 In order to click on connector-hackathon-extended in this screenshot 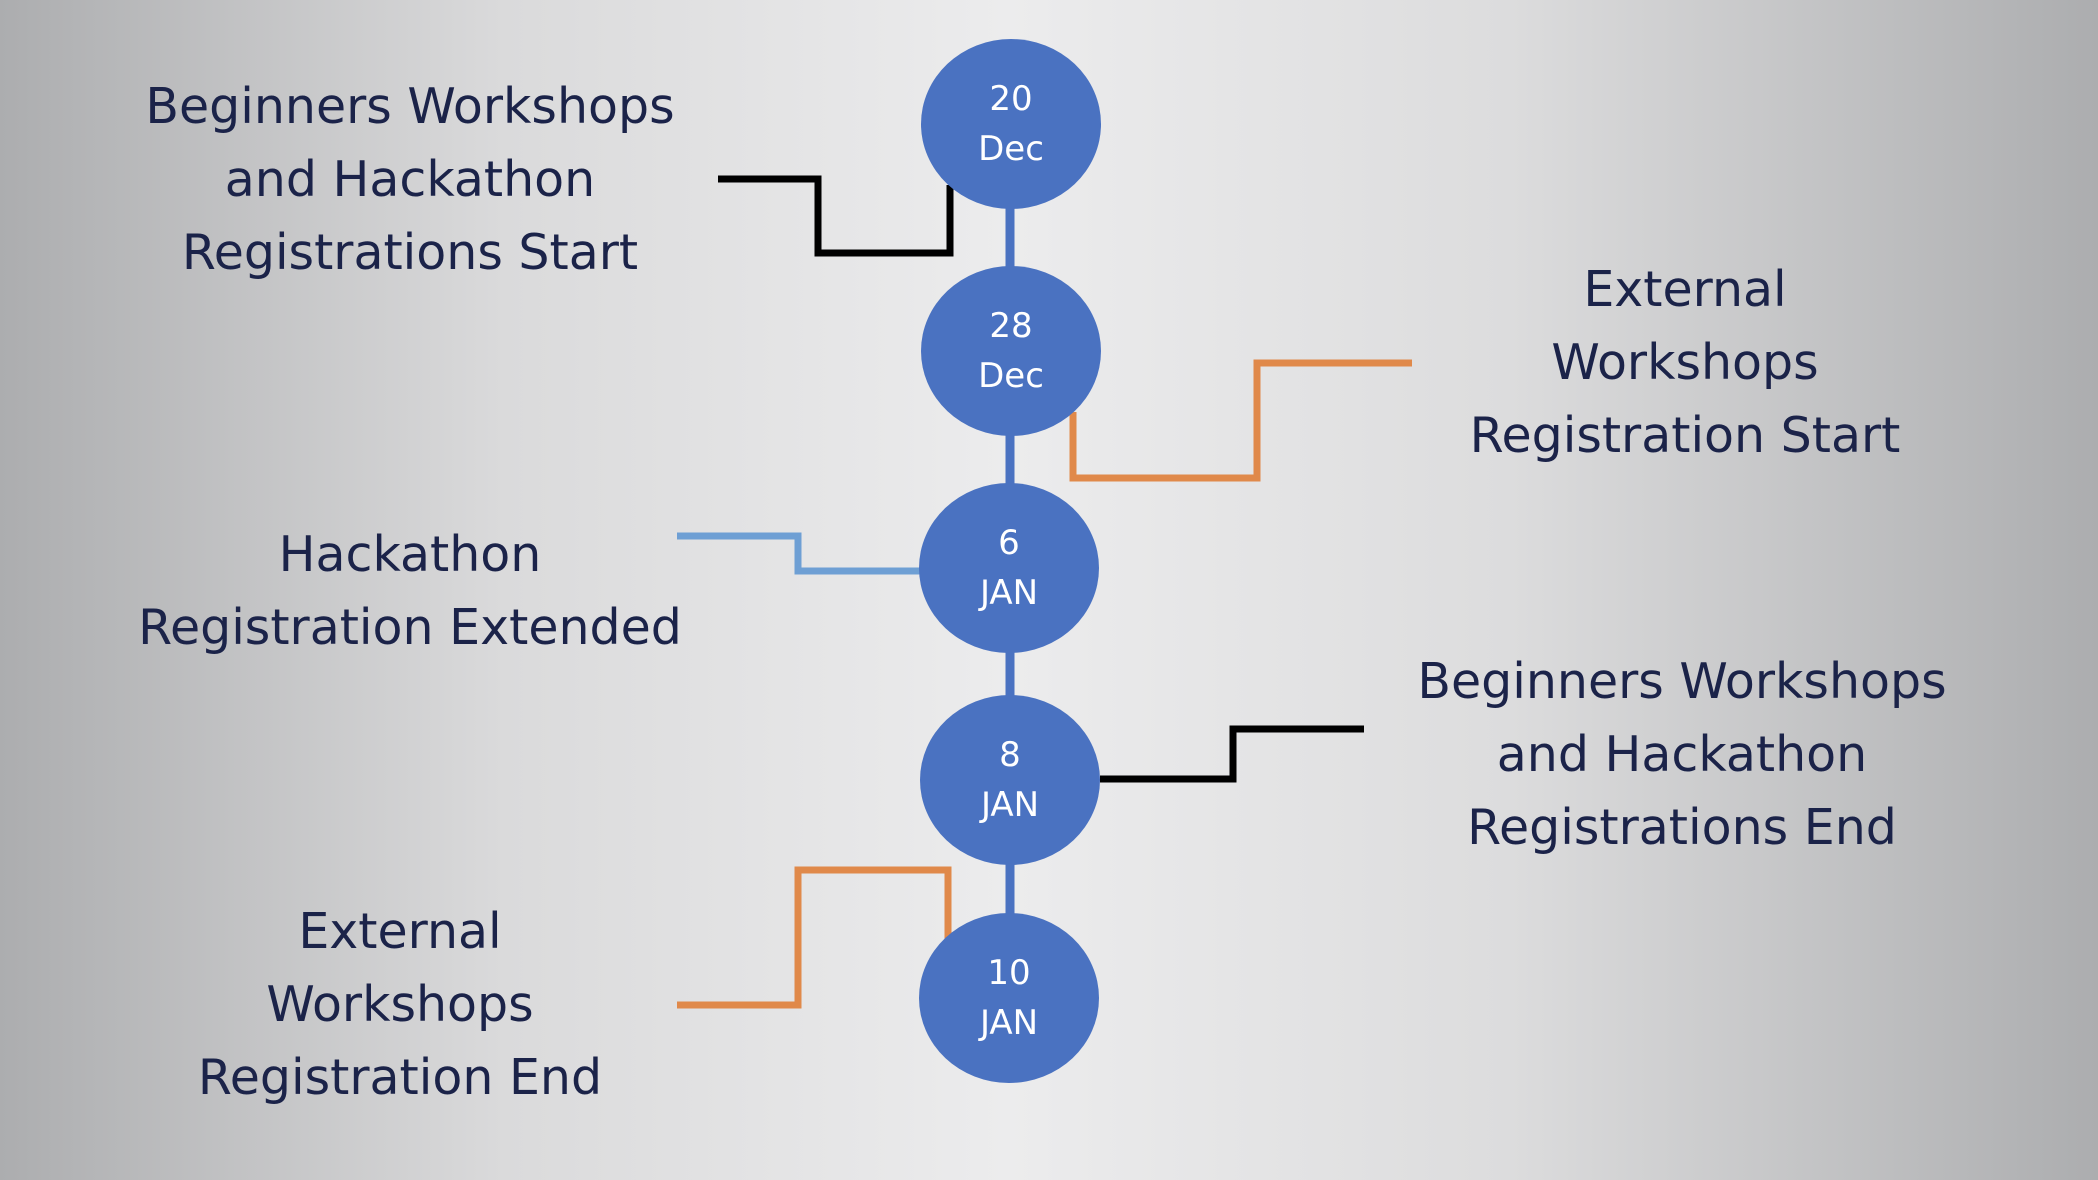, I will do `click(798, 553)`.